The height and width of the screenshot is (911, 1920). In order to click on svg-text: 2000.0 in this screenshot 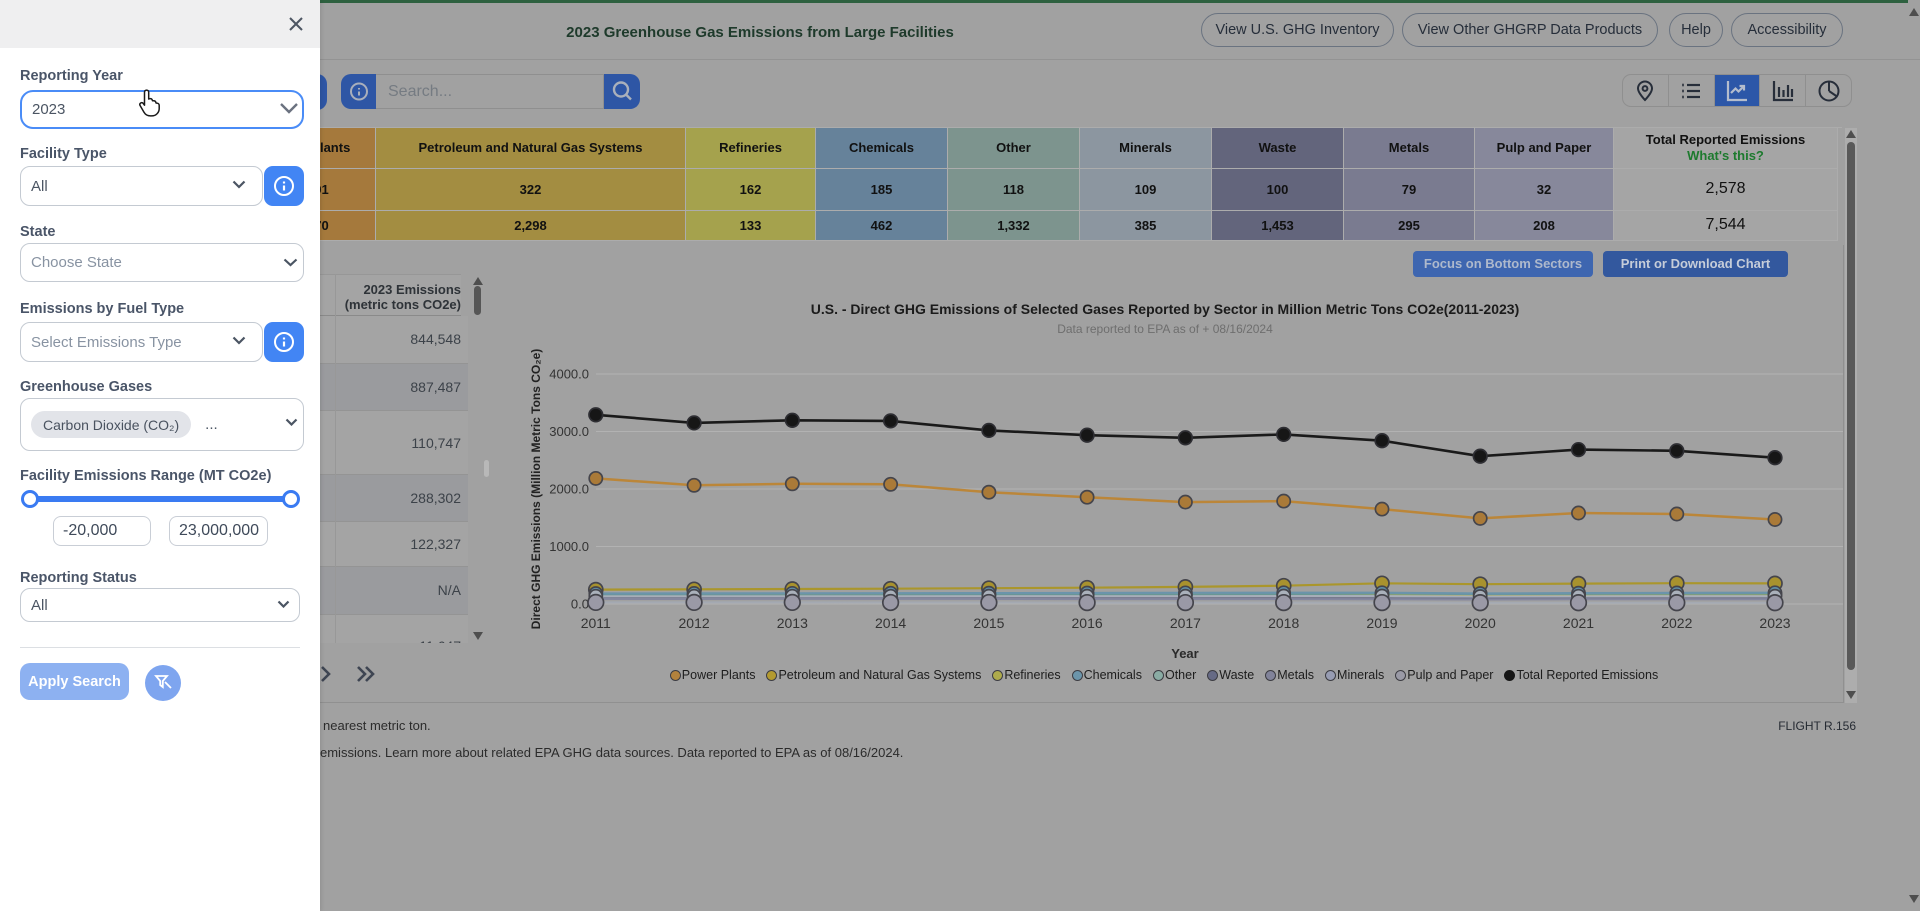, I will do `click(569, 489)`.